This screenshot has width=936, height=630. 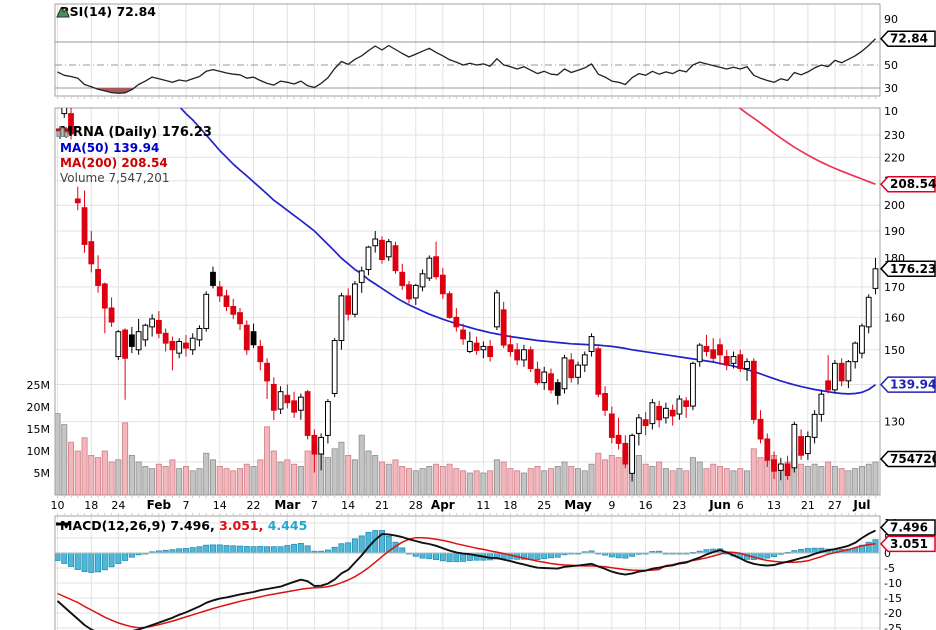 I want to click on svg-text: -10, so click(x=893, y=583).